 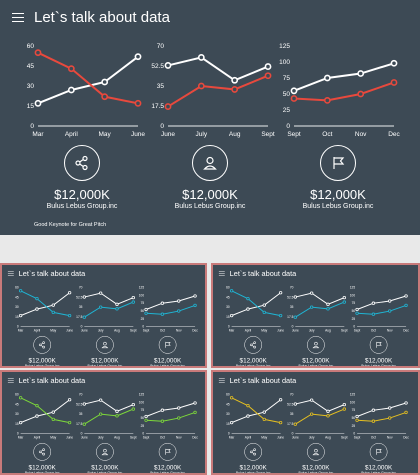 I want to click on y-tick-label: 100, so click(x=284, y=62).